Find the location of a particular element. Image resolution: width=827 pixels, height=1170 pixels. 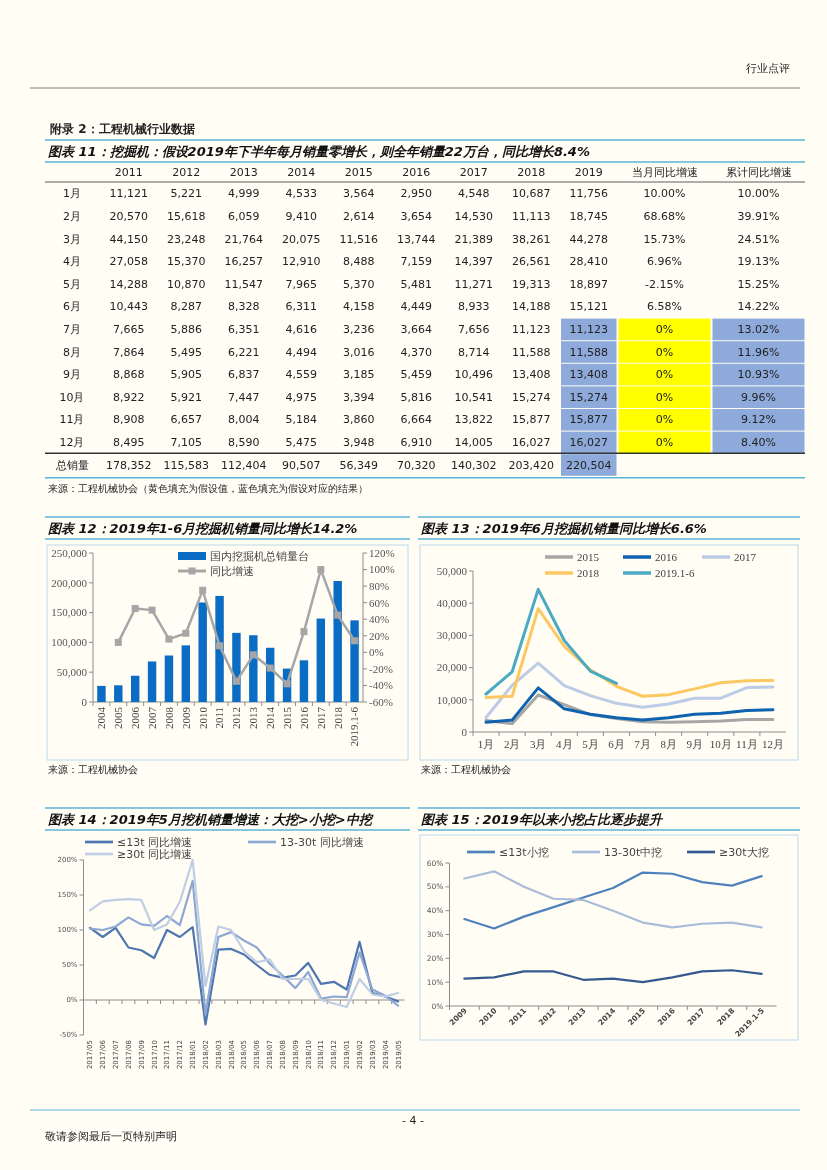

data-label: 8,922 is located at coordinates (129, 397).